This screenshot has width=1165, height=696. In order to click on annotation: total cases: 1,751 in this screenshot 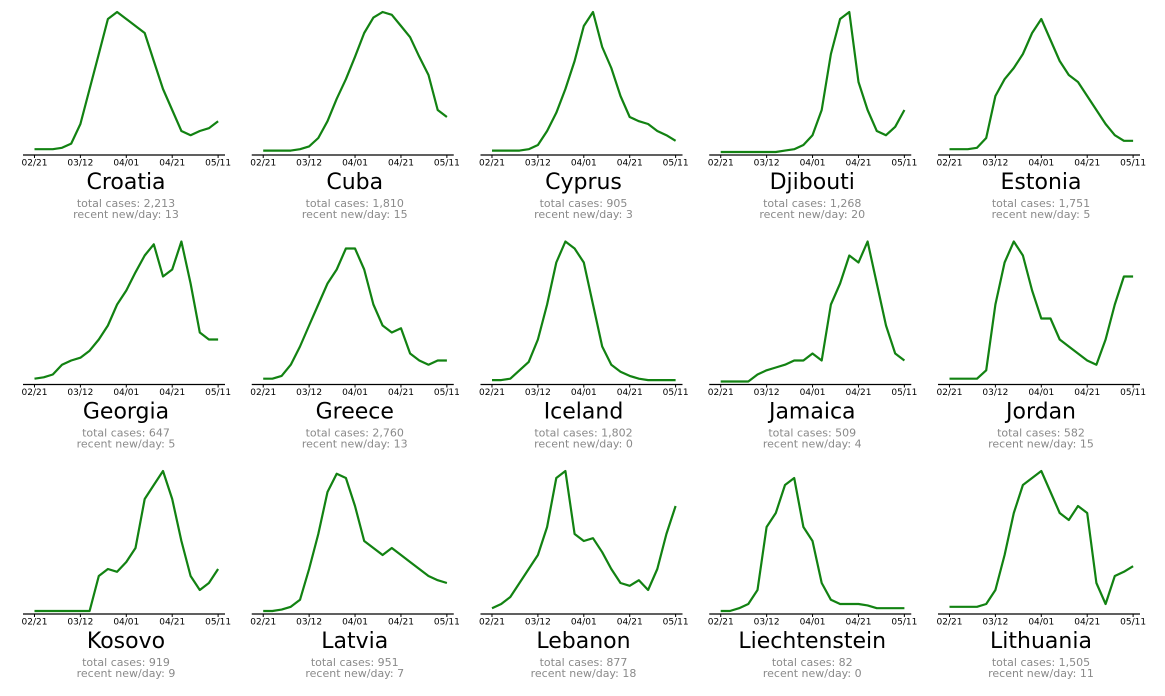, I will do `click(1041, 203)`.